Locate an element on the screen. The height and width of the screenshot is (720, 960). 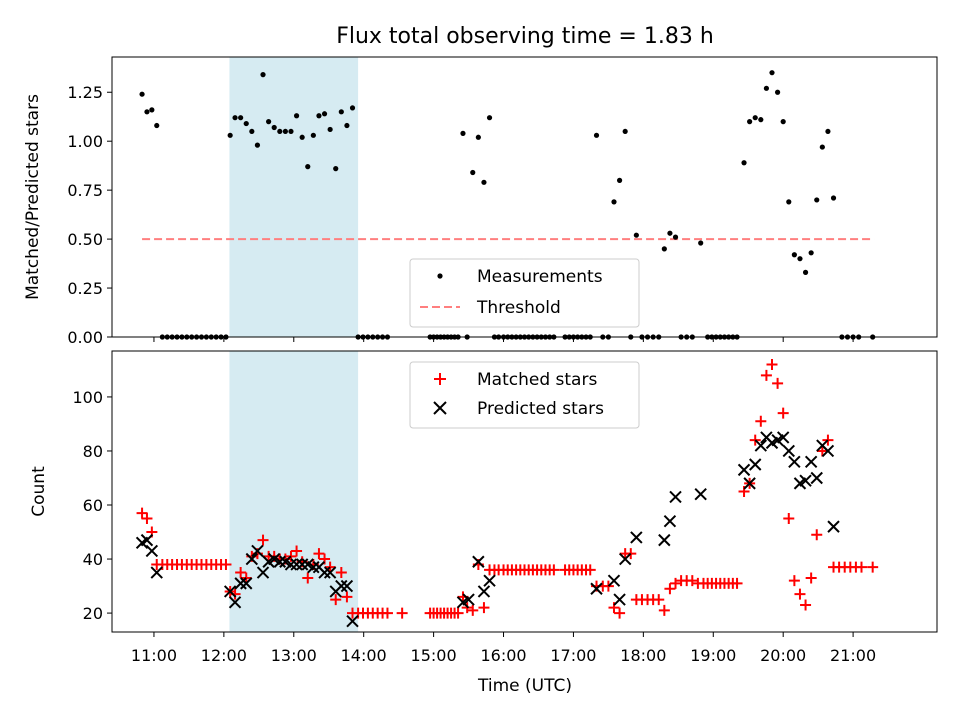
legend-matched-label: Matched stars is located at coordinates (537, 380).